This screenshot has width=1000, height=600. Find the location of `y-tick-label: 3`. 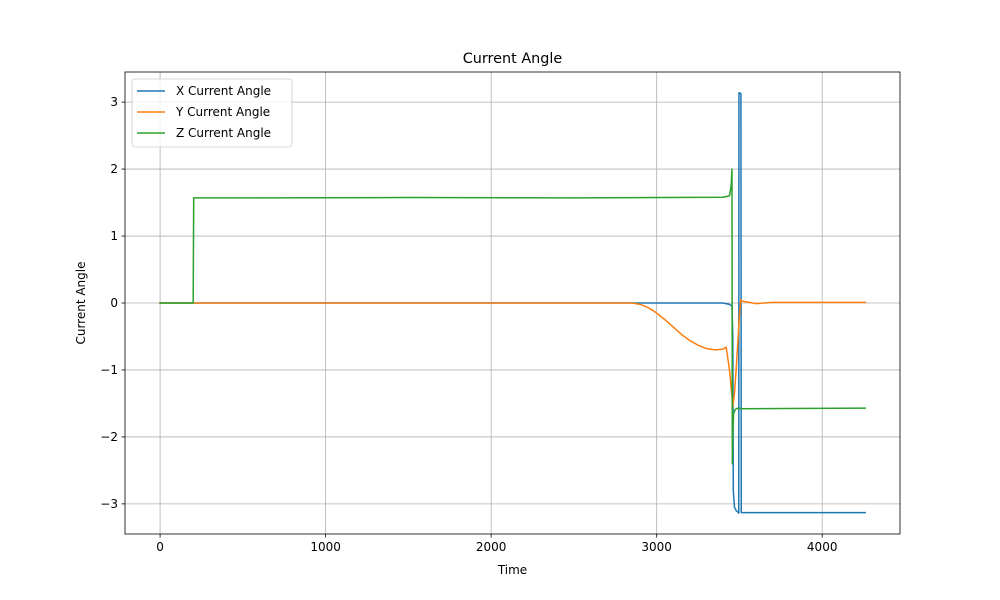

y-tick-label: 3 is located at coordinates (114, 102).